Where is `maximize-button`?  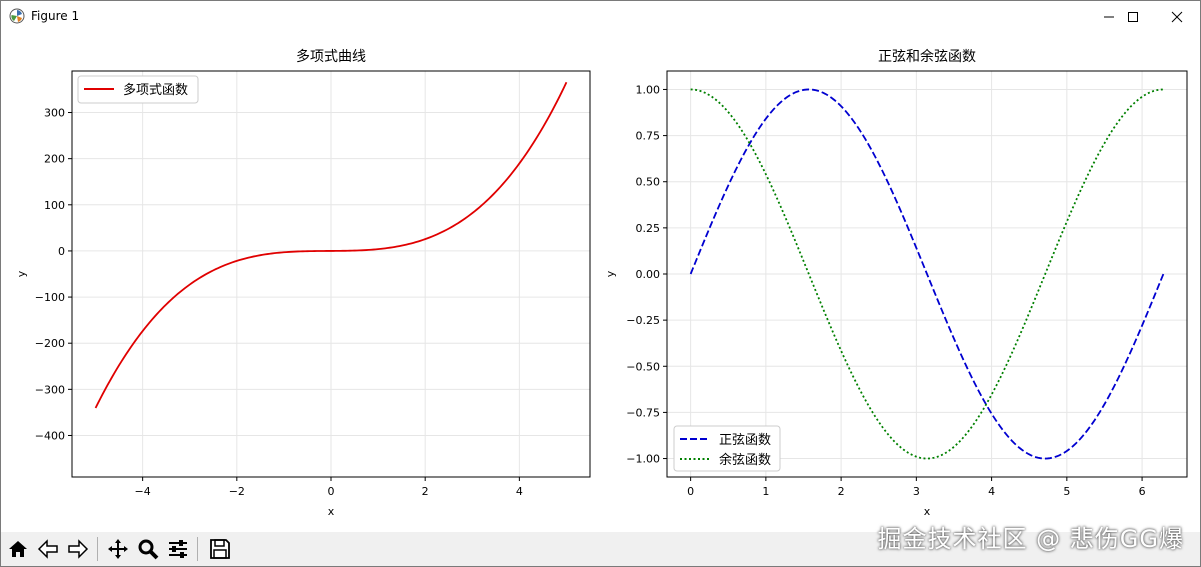
maximize-button is located at coordinates (1133, 16).